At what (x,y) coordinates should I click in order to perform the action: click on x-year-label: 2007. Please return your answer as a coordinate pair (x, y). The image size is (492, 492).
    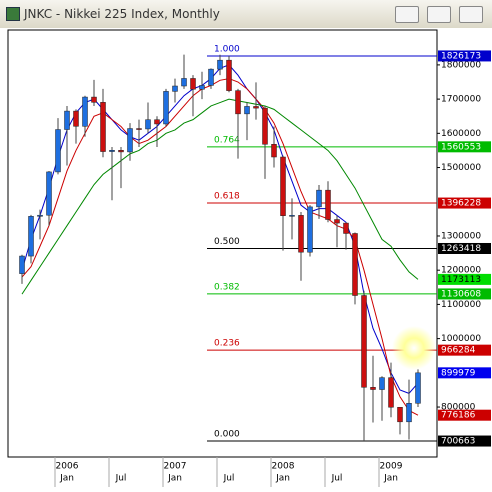
    Looking at the image, I should click on (175, 467).